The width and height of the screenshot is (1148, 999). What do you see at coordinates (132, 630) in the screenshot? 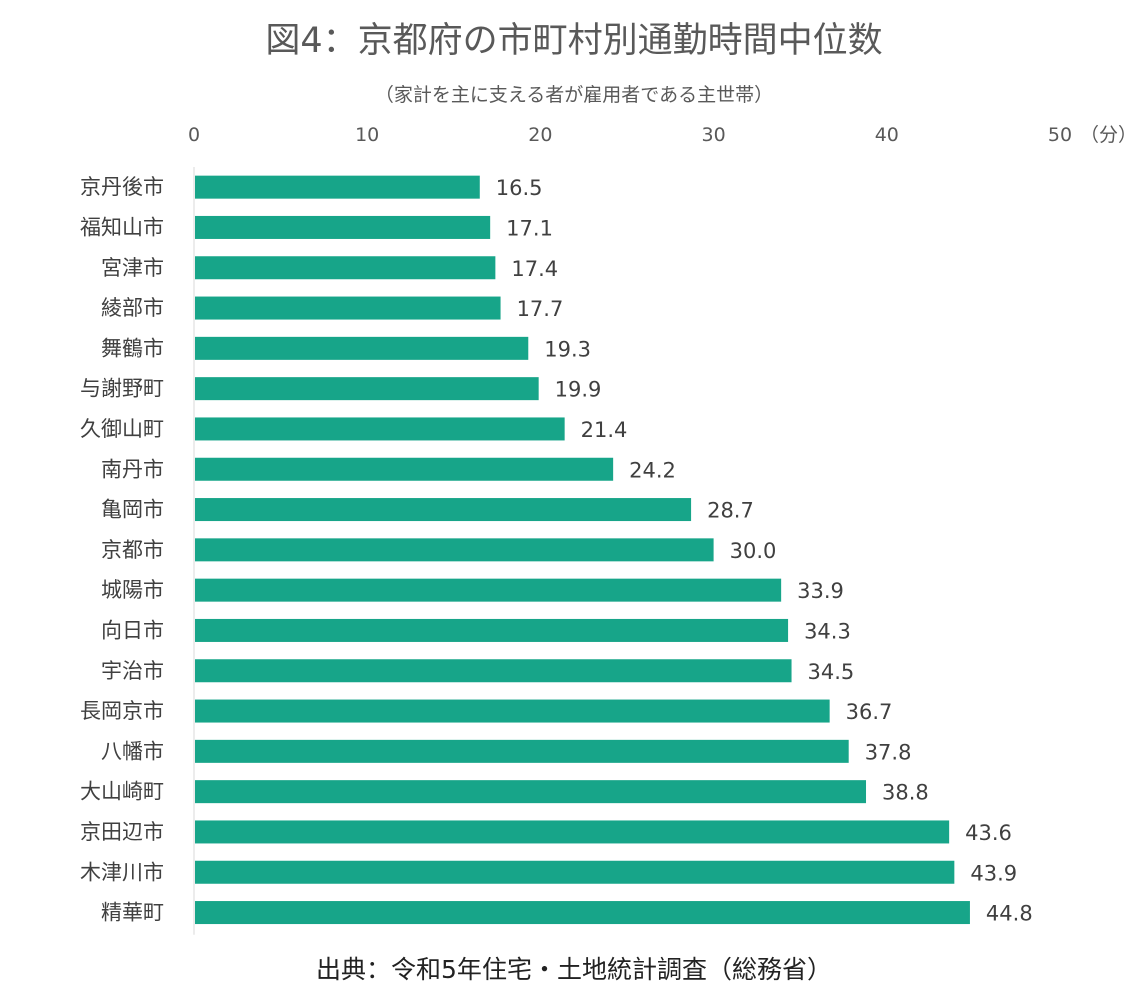
I see `category-label: 向日市` at bounding box center [132, 630].